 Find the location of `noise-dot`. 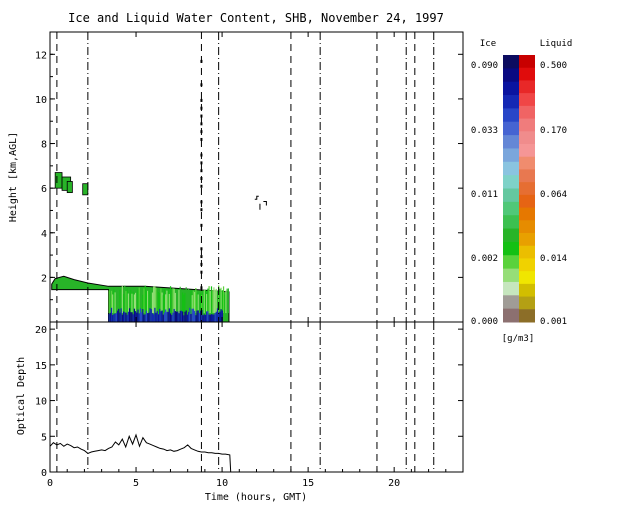

noise-dot is located at coordinates (201, 186).